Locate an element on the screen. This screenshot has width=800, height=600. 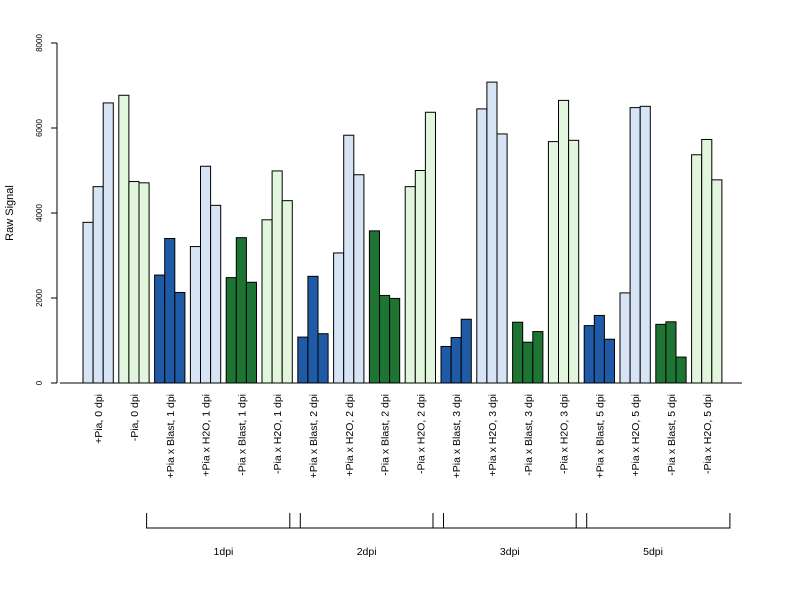
category-label-16: +Pia x H2O, 5 dpi is located at coordinates (636, 435).